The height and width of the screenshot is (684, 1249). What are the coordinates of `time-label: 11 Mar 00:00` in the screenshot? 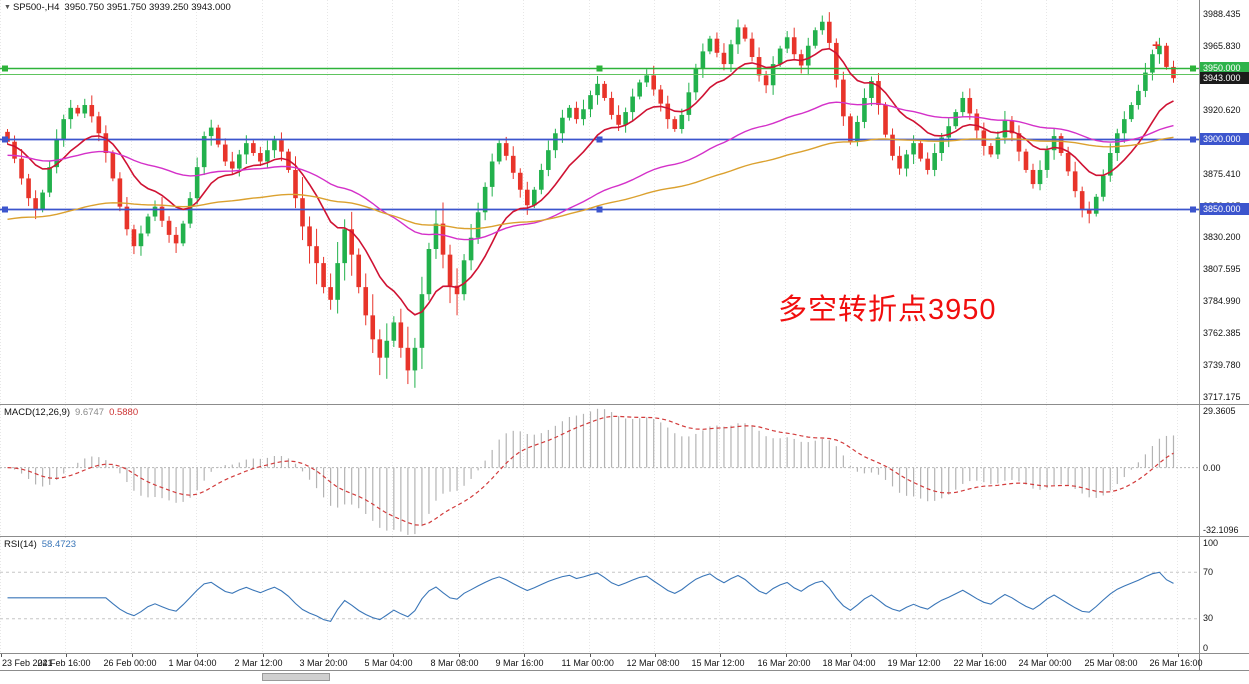 It's located at (587, 663).